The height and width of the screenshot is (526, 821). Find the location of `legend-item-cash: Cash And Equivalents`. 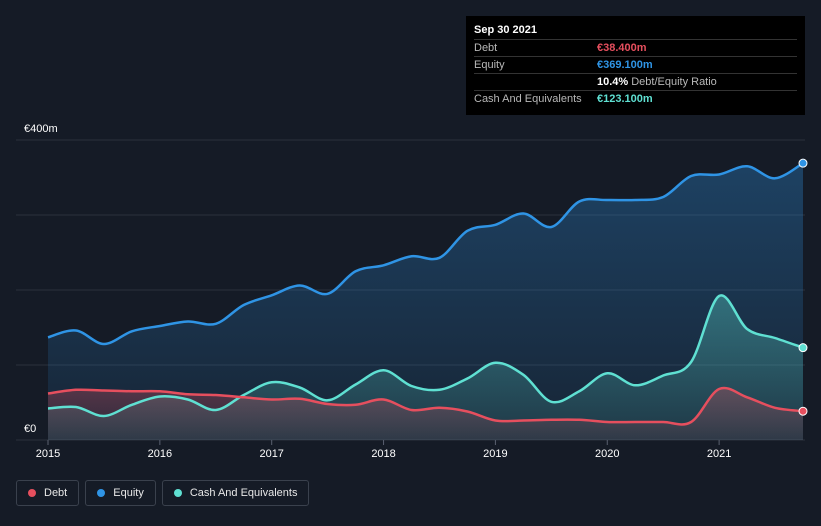

legend-item-cash: Cash And Equivalents is located at coordinates (235, 493).